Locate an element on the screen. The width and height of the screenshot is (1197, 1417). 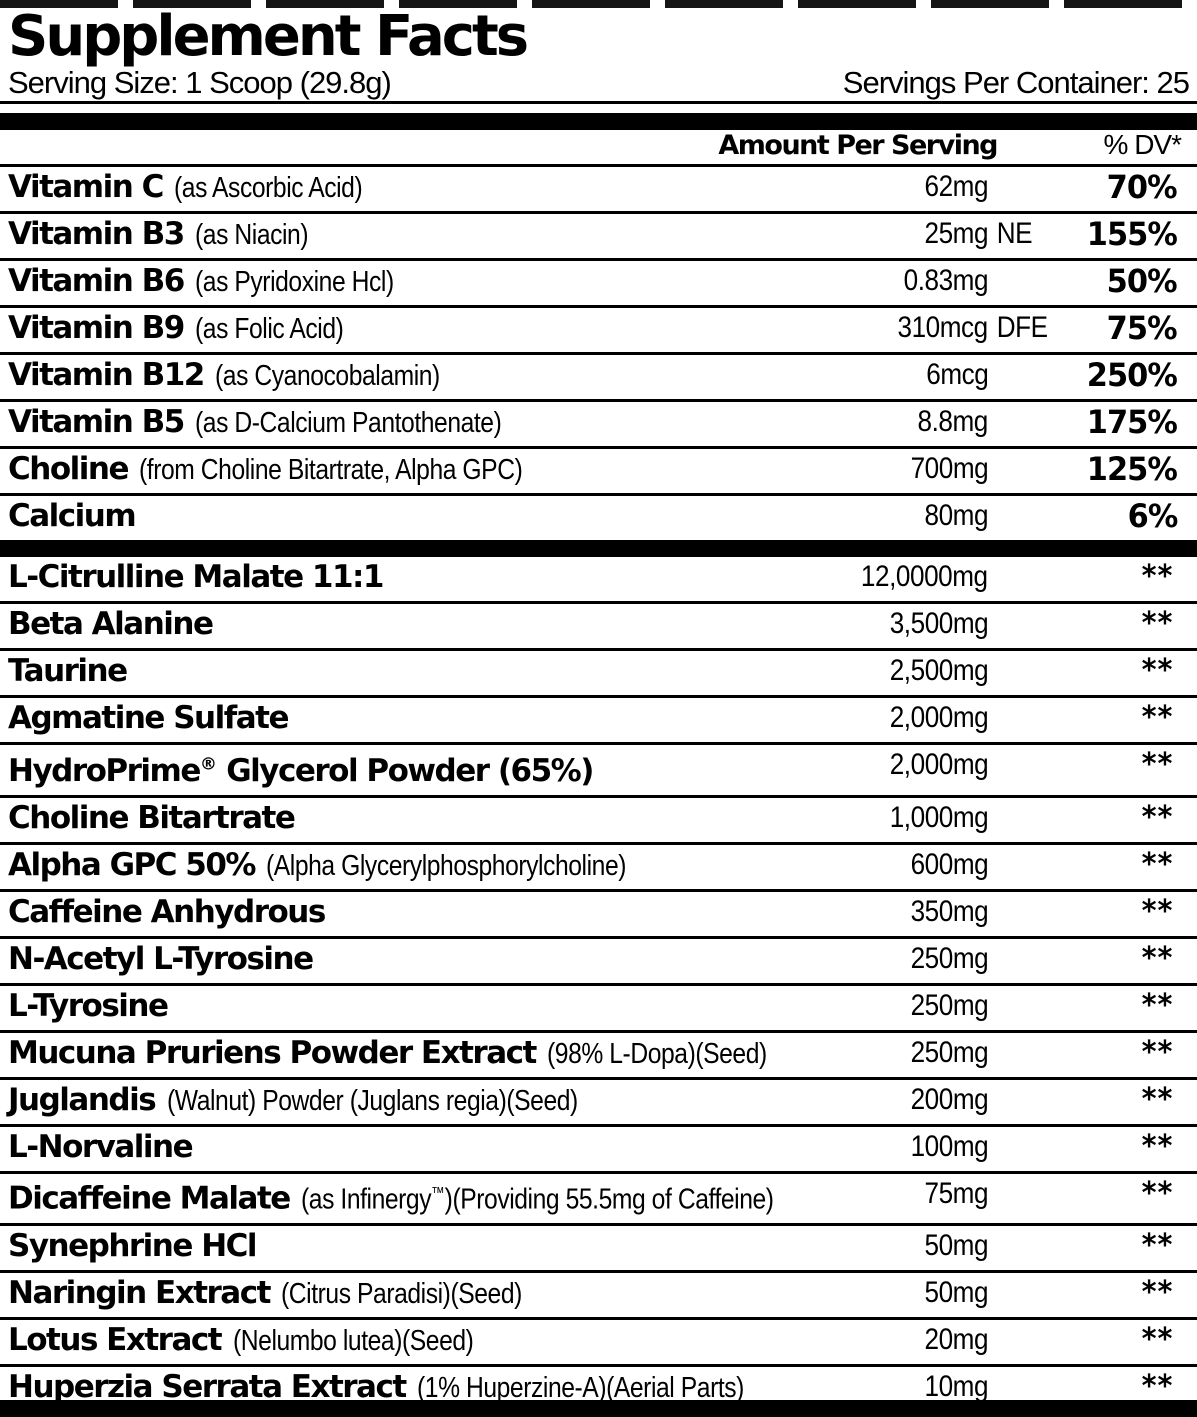
ingredient-name: Dicaffeine Malate is located at coordinates (149, 1198).